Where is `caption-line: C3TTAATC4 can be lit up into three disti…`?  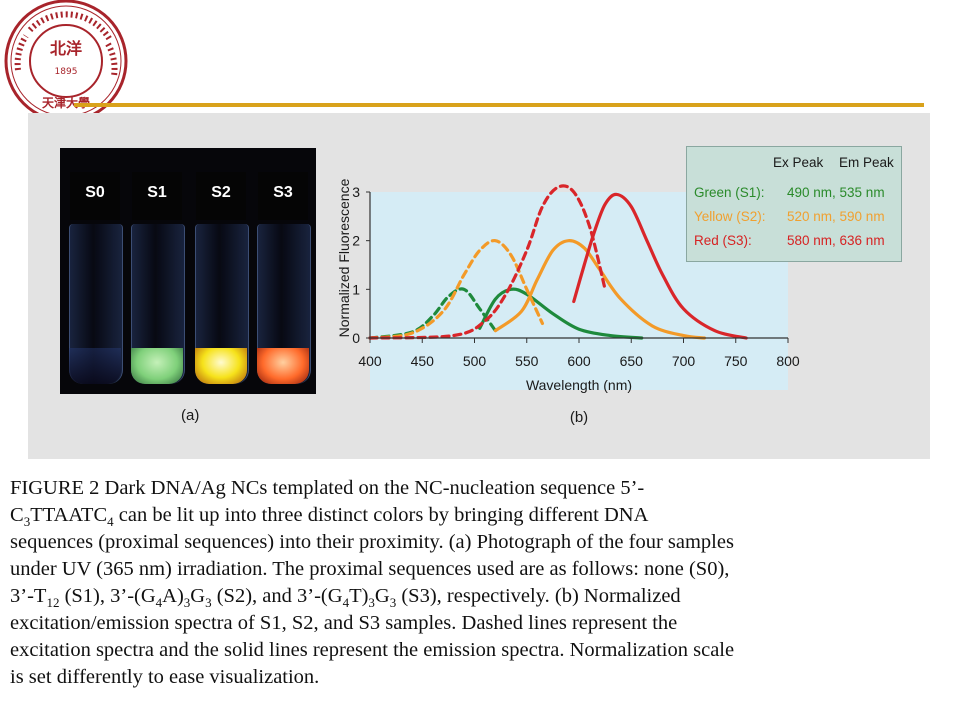
caption-line: C3TTAATC4 can be lit up into three disti… is located at coordinates (329, 517).